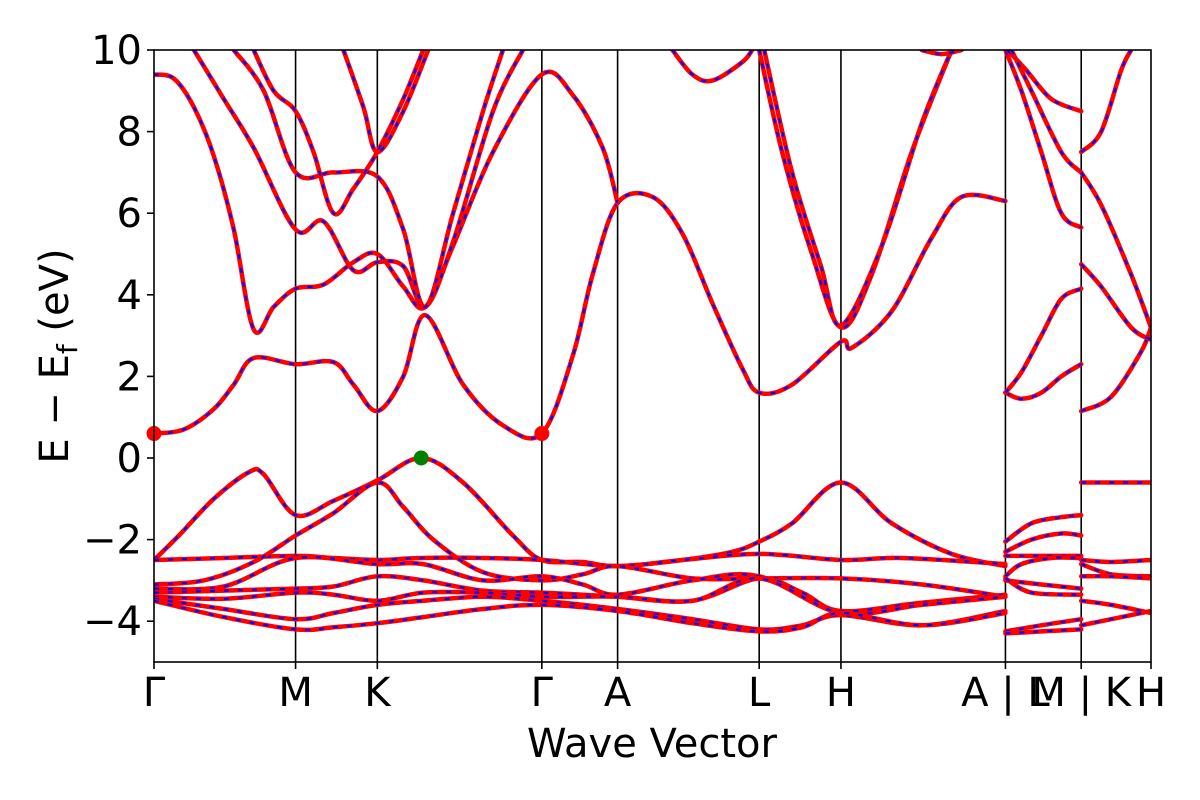  I want to click on conduction-band-3-dash, so click(358, 179).